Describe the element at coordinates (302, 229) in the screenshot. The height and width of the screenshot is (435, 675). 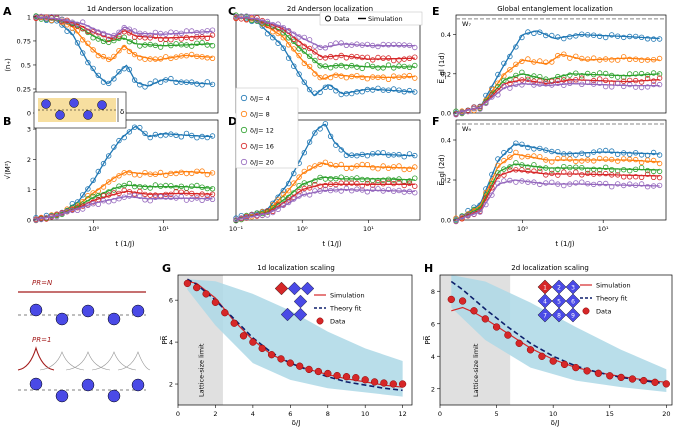
I see `x-tick-label: 10⁰` at that location.